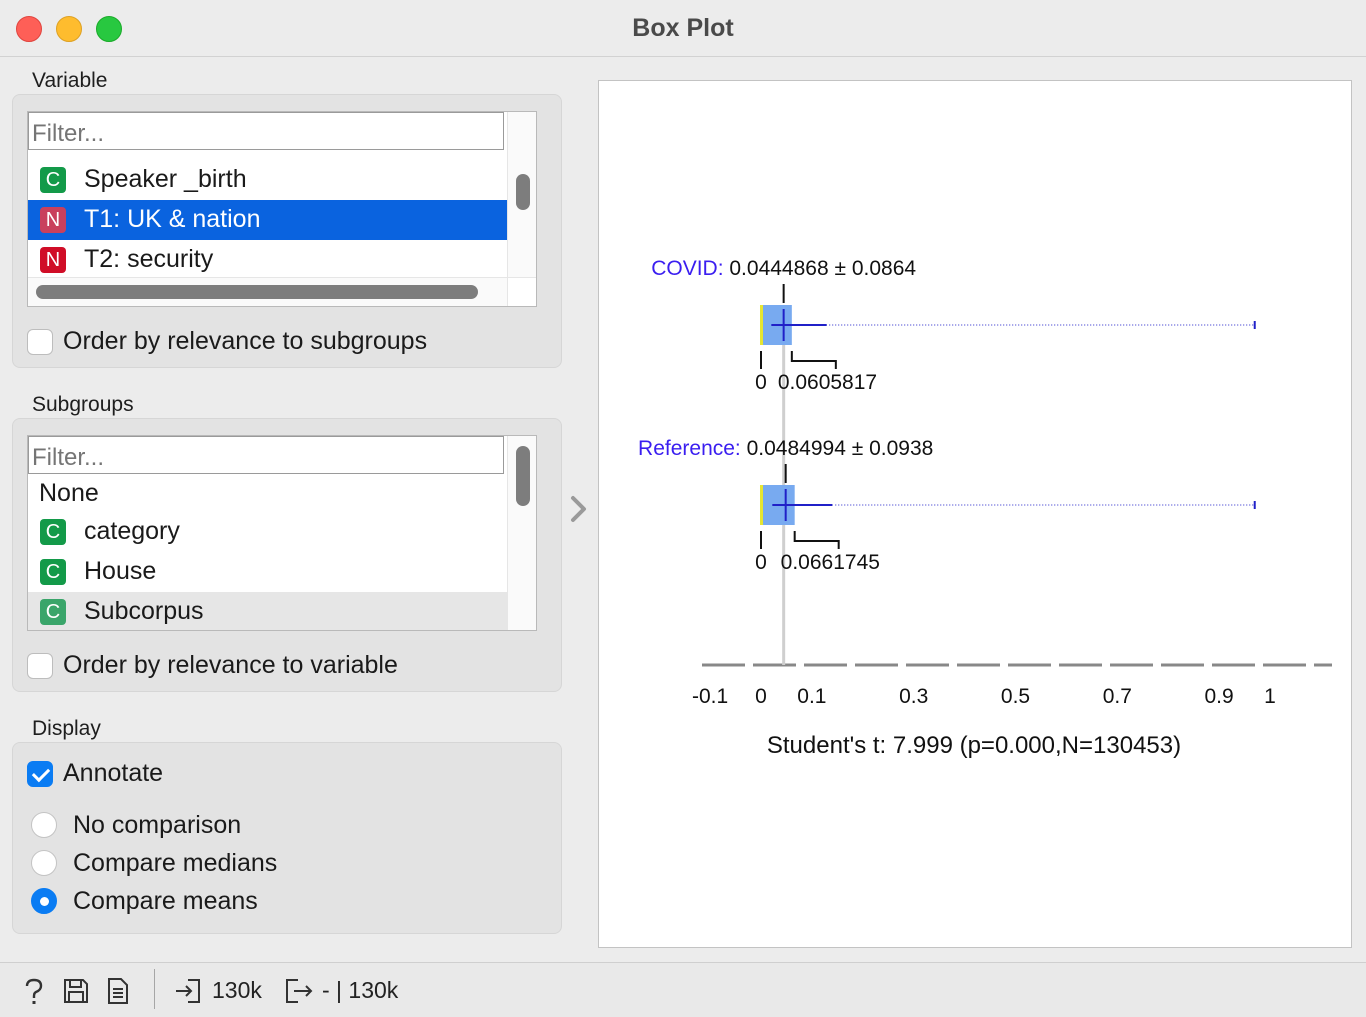 Image resolution: width=1366 pixels, height=1017 pixels. Describe the element at coordinates (268, 220) in the screenshot. I see `variable-item-t1-uk-nation: N T1: UK & nation` at that location.